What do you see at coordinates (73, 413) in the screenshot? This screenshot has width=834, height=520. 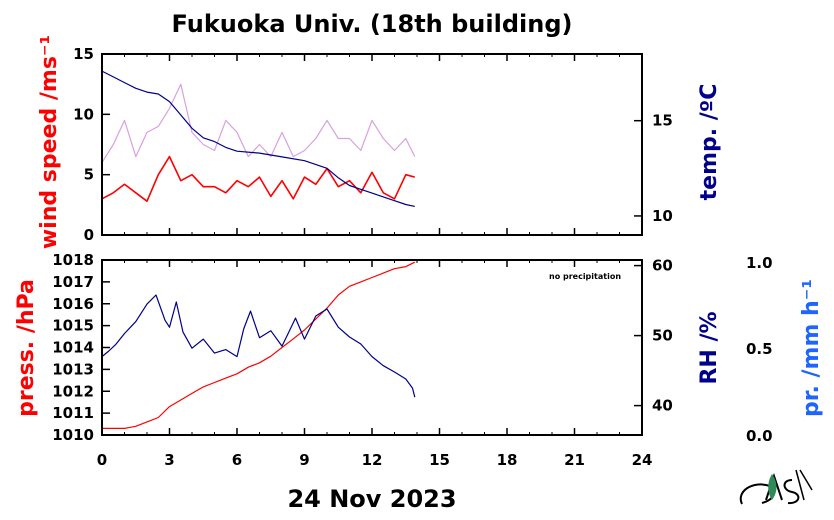 I see `left-tick-label: 1011` at bounding box center [73, 413].